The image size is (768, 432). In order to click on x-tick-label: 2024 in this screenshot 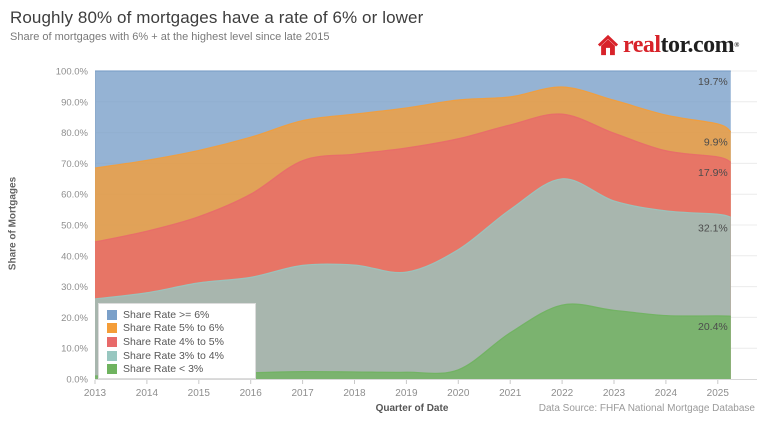, I will do `click(666, 393)`.